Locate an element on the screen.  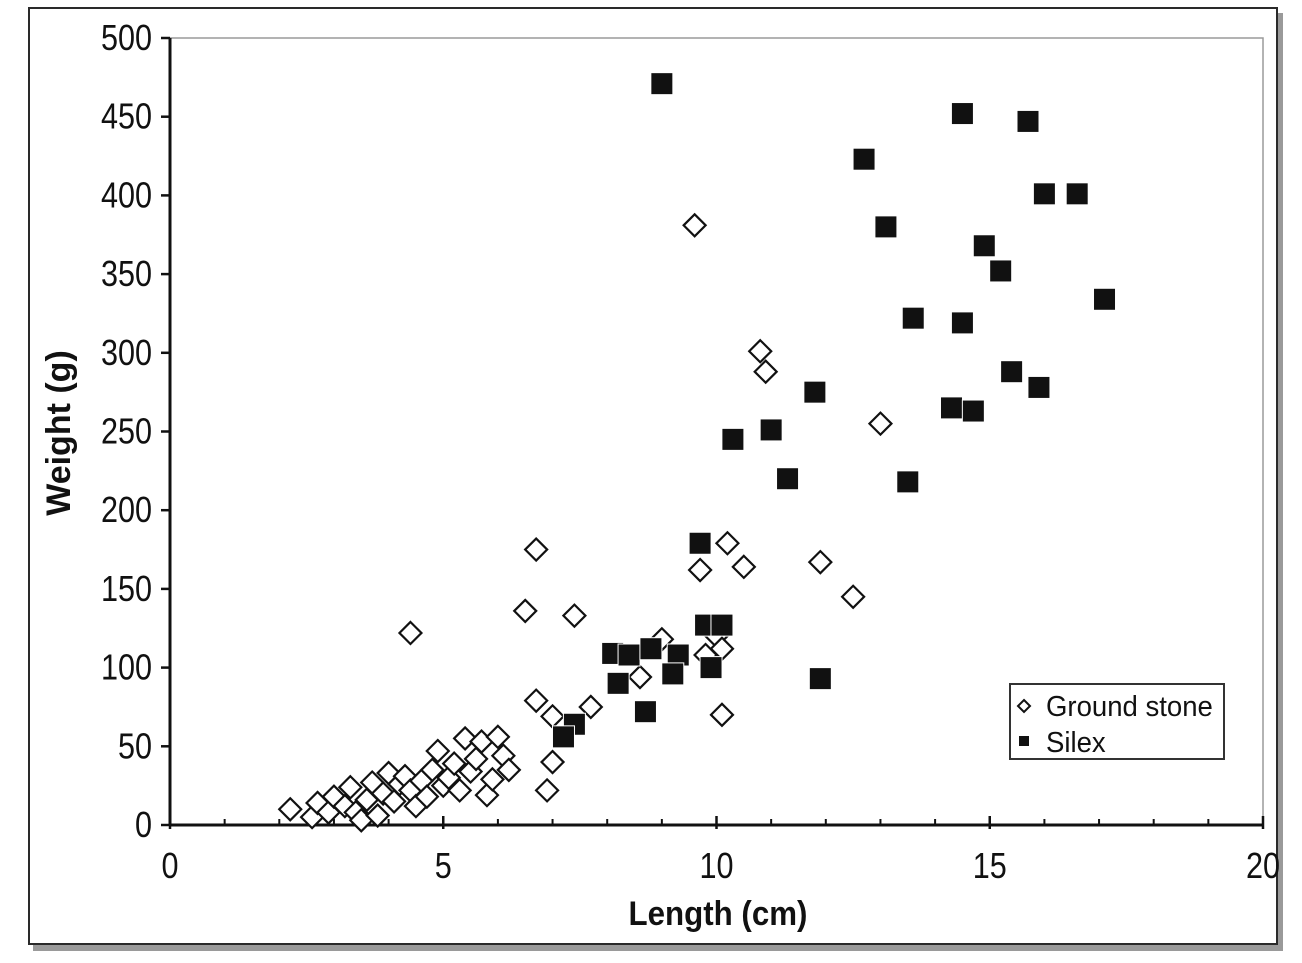
x-axis-ticks: 0 5 10 15 20 is located at coordinates (720, 851).